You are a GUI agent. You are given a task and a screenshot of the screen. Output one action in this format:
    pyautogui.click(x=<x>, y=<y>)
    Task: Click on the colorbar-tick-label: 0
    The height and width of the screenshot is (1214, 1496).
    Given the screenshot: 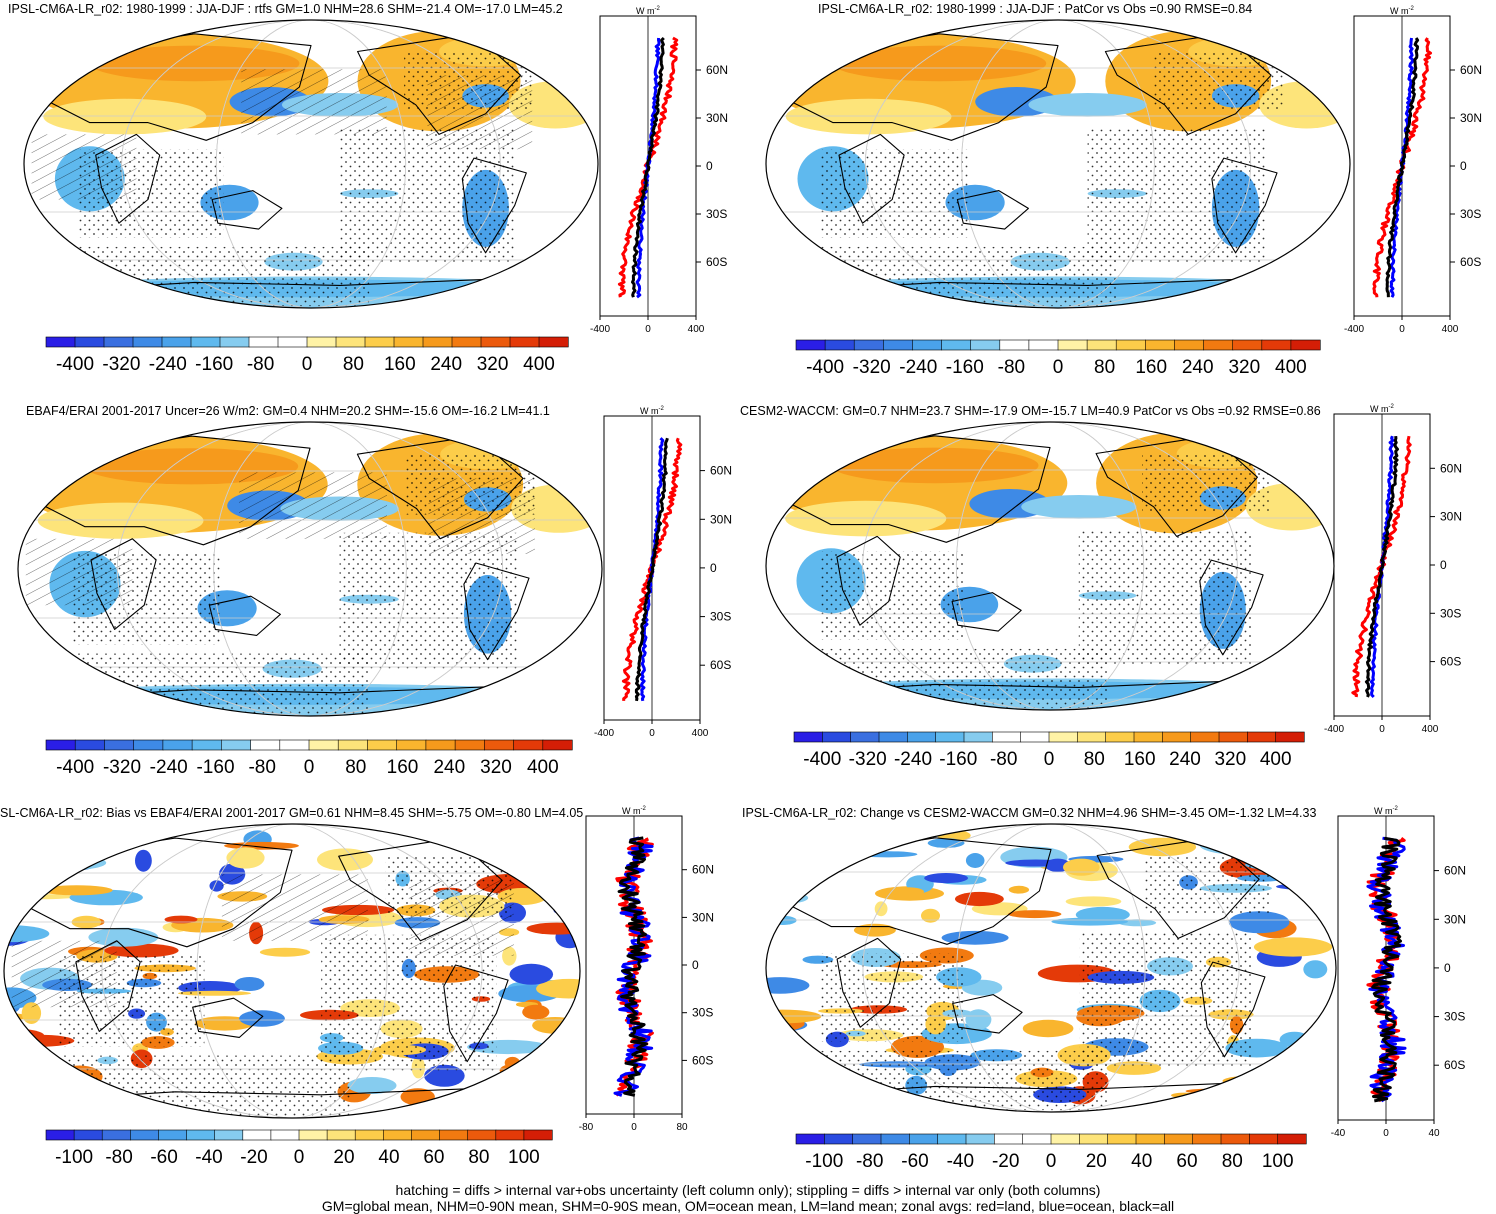 What is the action you would take?
    pyautogui.click(x=299, y=1157)
    